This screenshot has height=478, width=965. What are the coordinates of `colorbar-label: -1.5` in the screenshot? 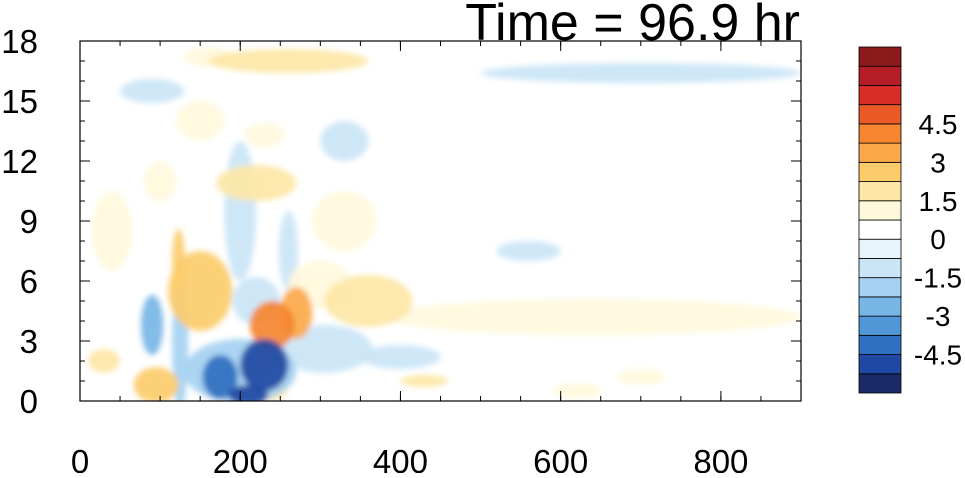 It's located at (938, 278).